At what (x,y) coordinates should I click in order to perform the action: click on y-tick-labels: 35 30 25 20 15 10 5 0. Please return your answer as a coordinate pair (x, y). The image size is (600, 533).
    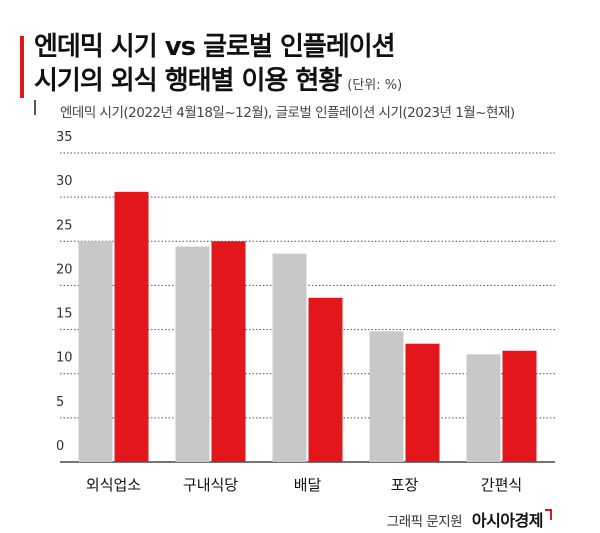
    Looking at the image, I should click on (64, 292).